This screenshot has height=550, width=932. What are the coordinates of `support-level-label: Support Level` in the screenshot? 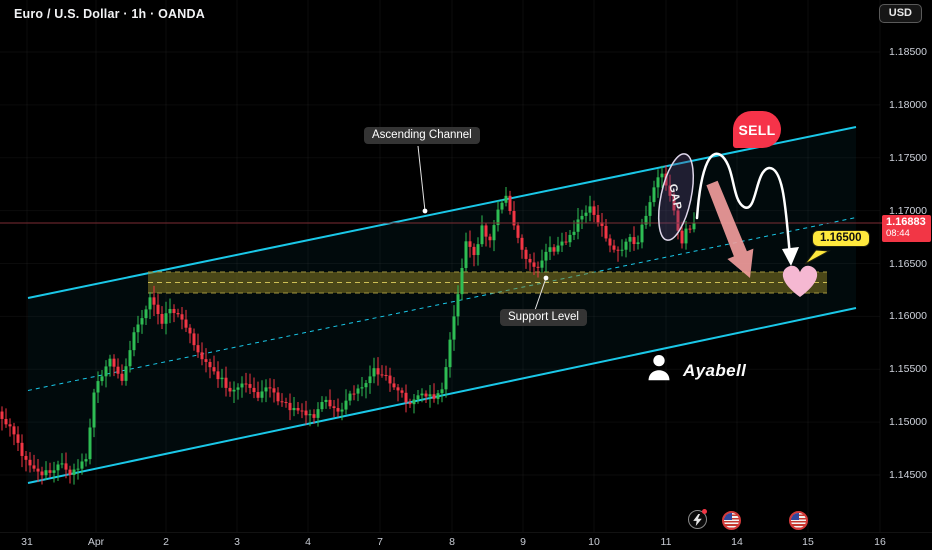 It's located at (543, 317).